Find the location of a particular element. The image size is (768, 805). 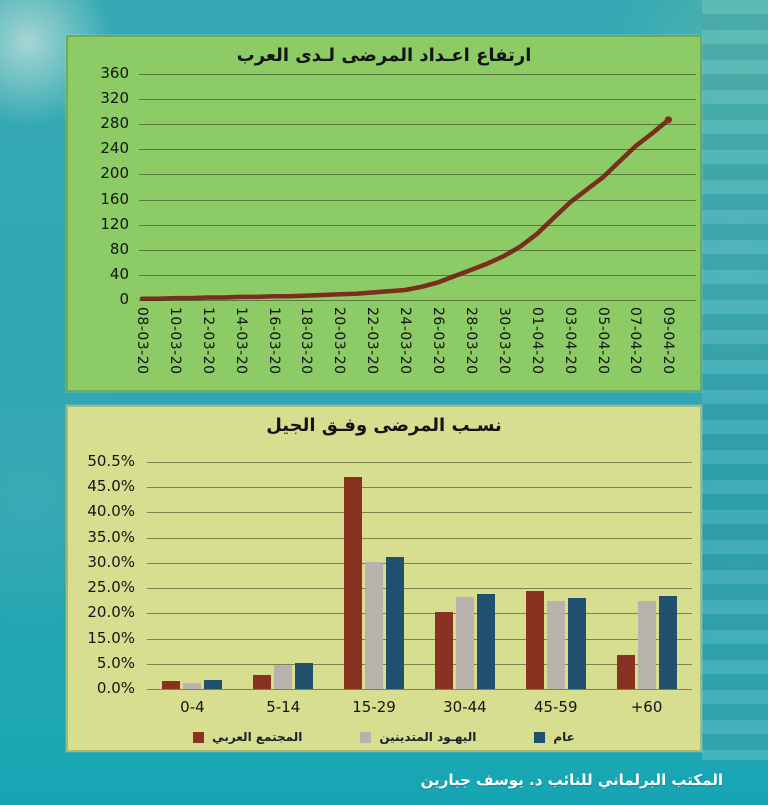

x-tick-label: 18-03-20 is located at coordinates (306, 341).